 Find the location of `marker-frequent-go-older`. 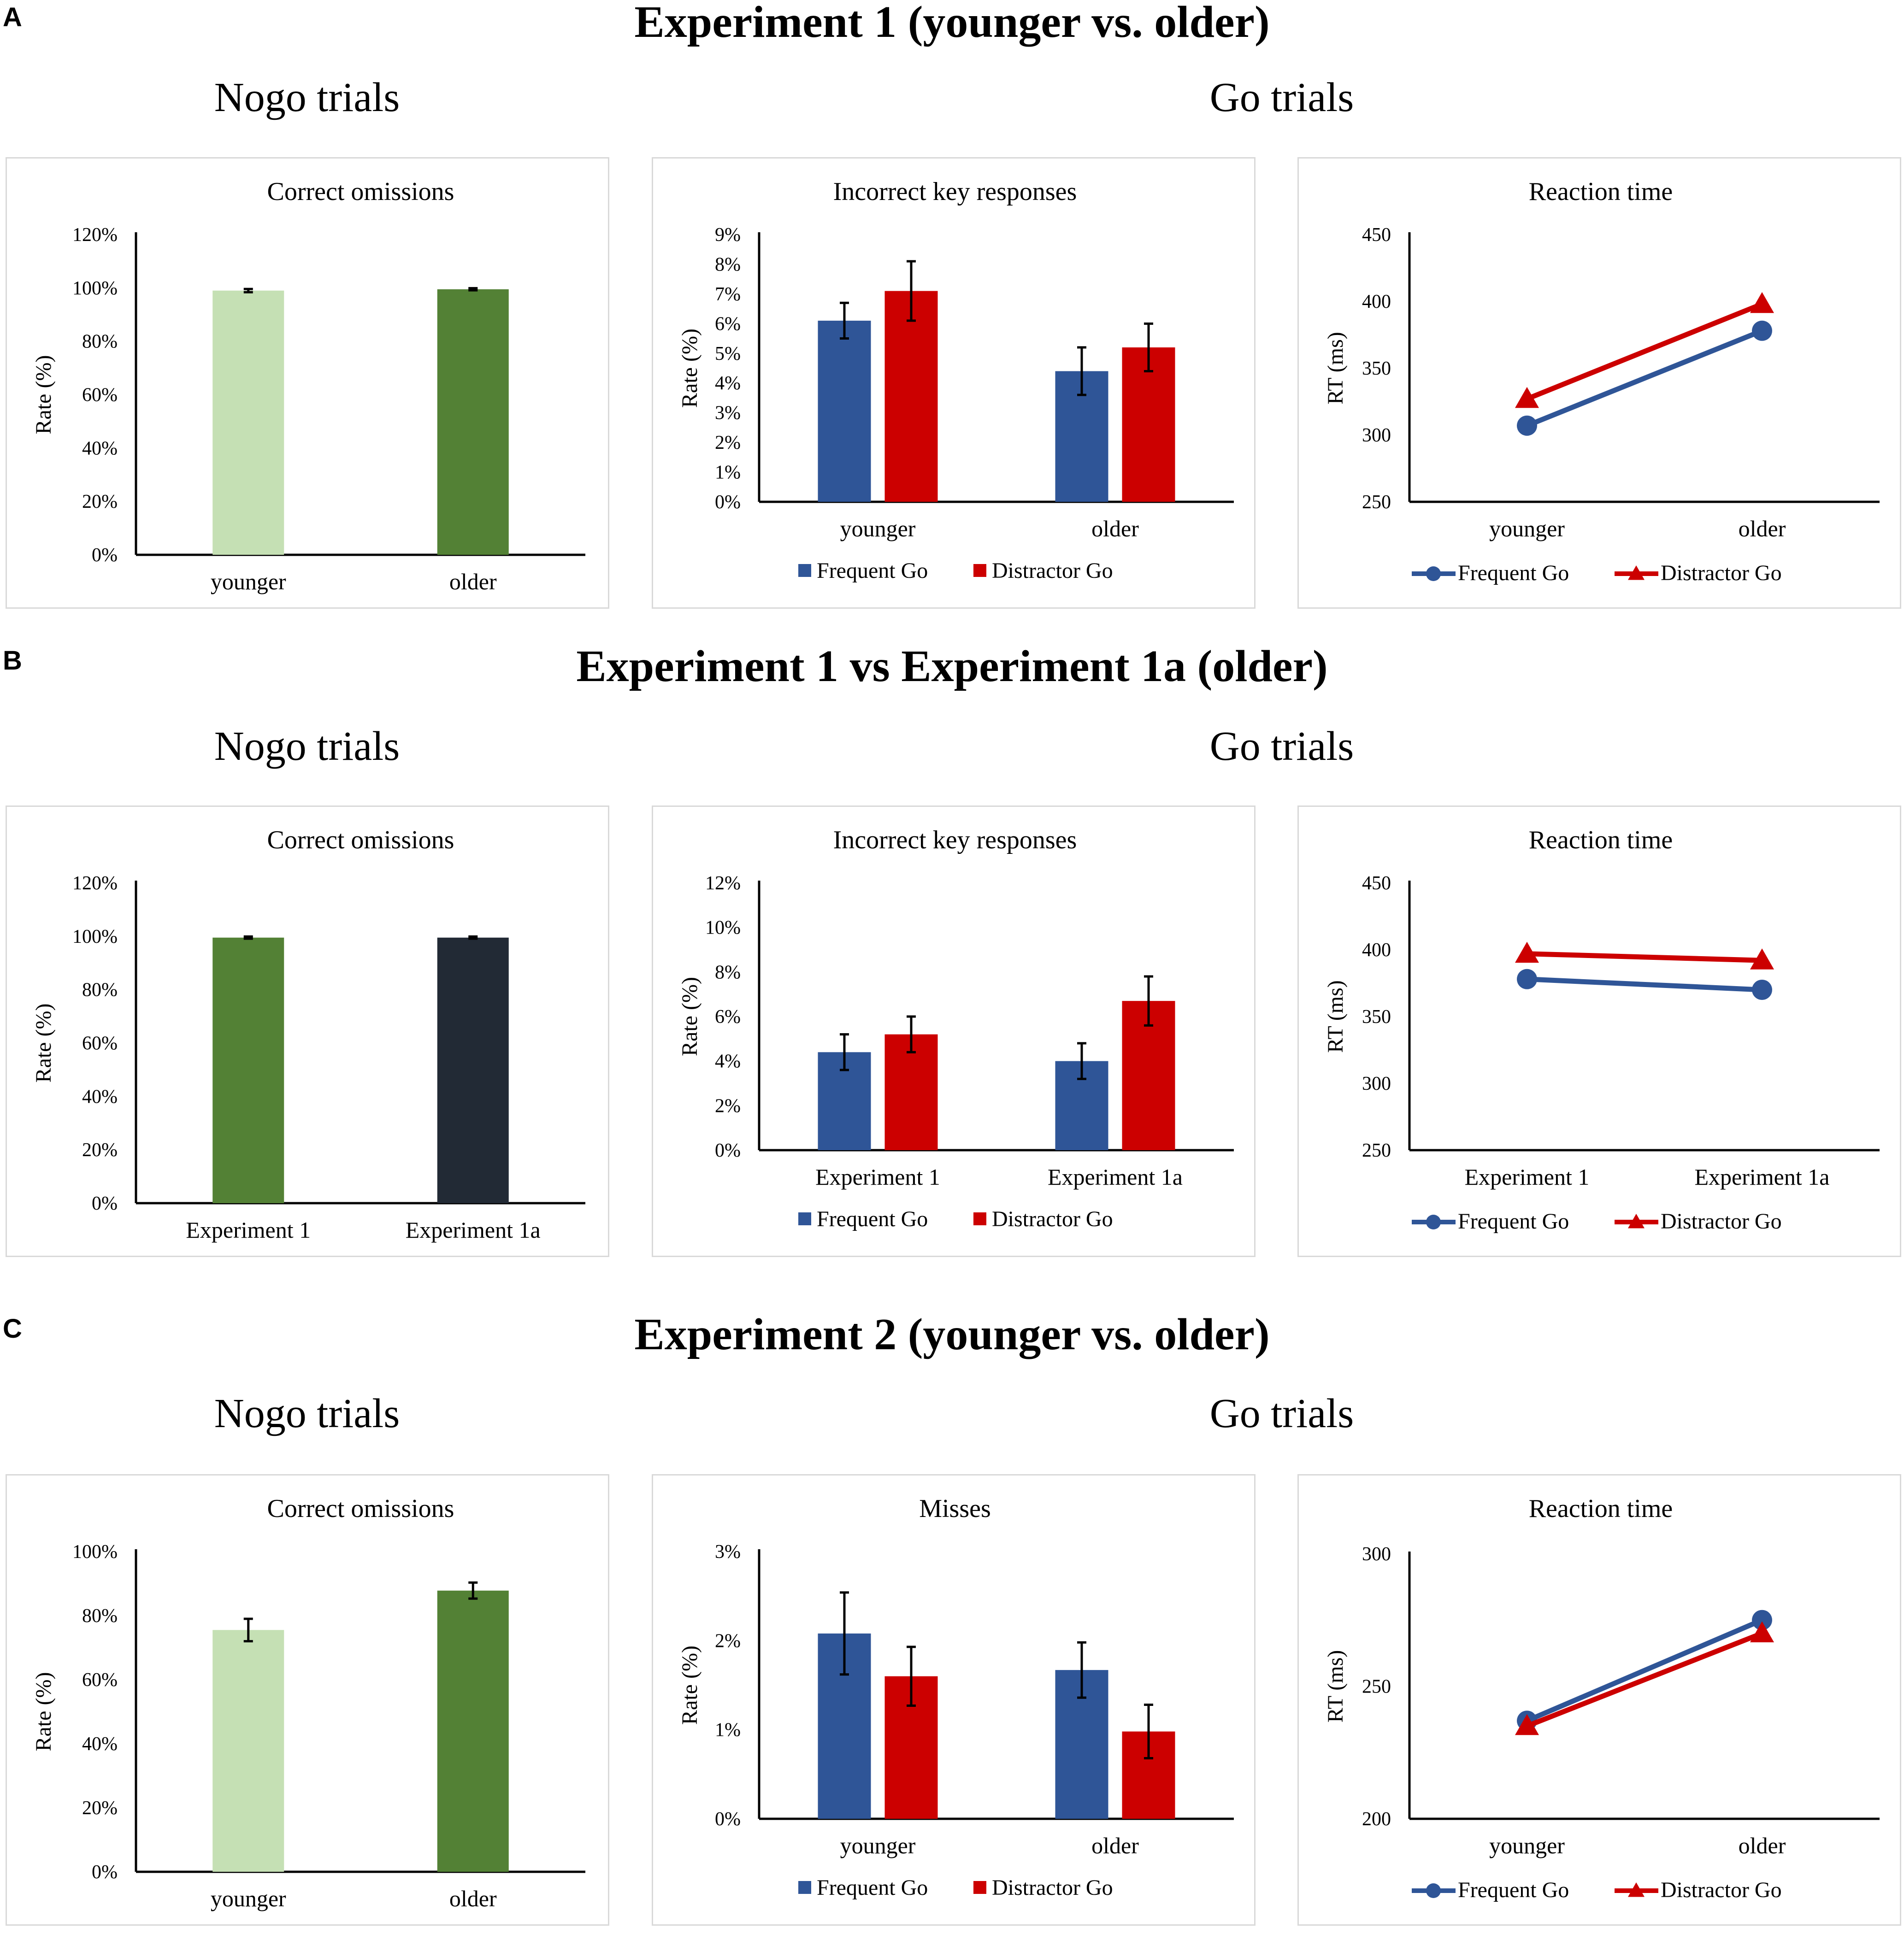

marker-frequent-go-older is located at coordinates (1762, 330).